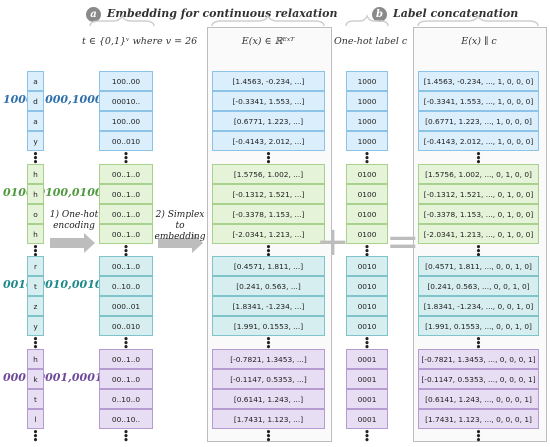 The height and width of the screenshot is (447, 550). Describe the element at coordinates (35, 419) in the screenshot. I see `char-cell: l` at that location.